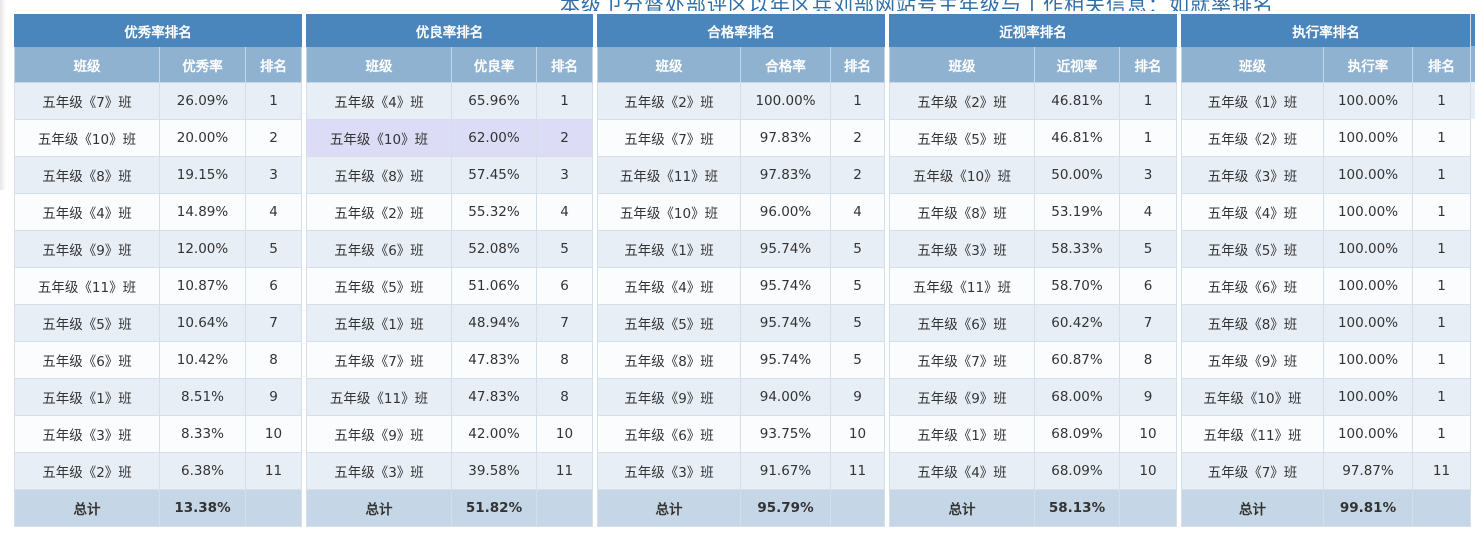 Image resolution: width=1475 pixels, height=538 pixels. I want to click on table-row: 五年级《6》班 10.42% 8, so click(158, 360).